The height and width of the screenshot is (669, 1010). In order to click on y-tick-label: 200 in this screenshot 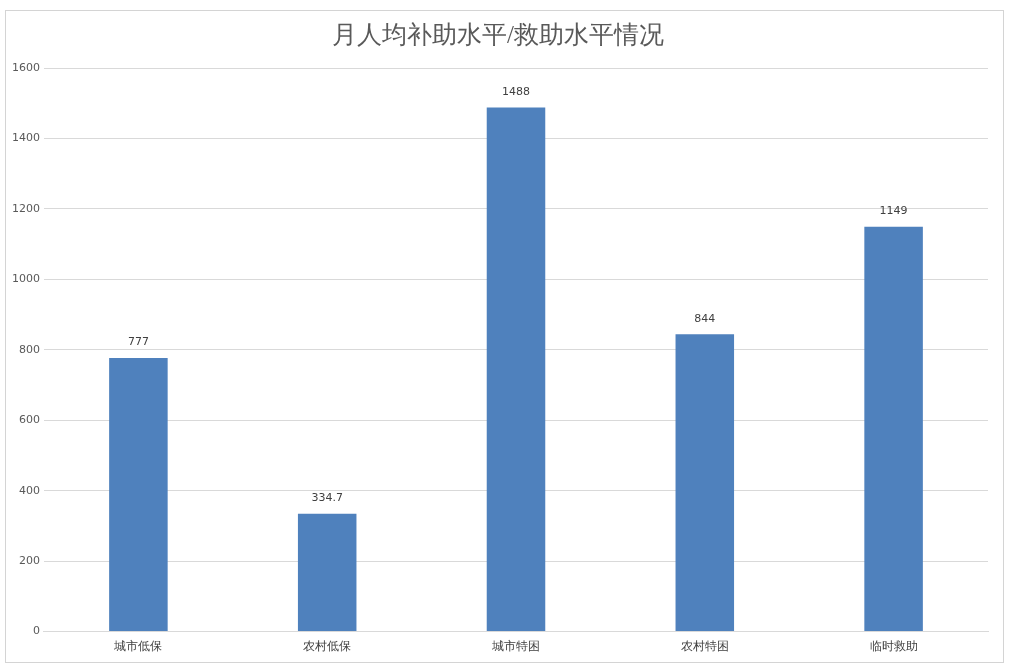, I will do `click(29, 561)`.